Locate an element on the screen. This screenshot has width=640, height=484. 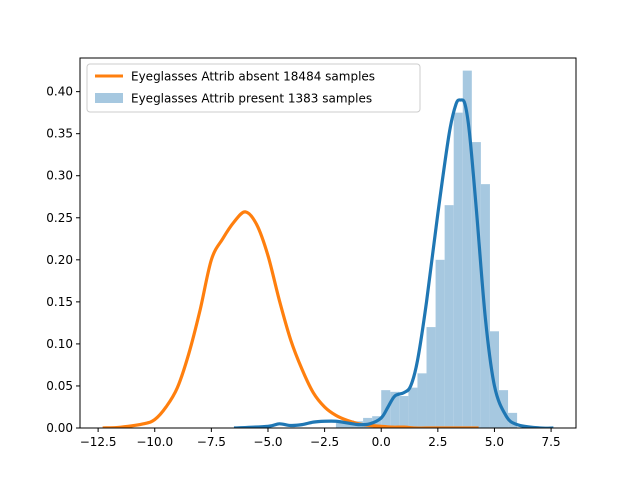
y-tick-label: 0.05 is located at coordinates (59, 386).